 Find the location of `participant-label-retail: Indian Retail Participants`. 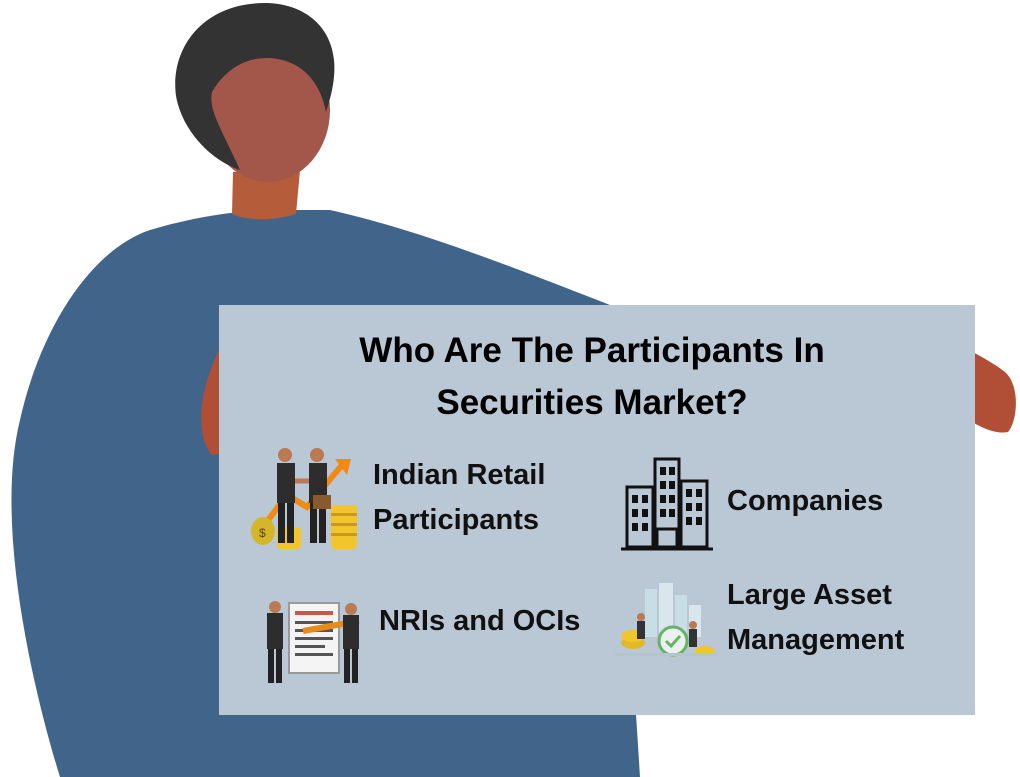

participant-label-retail: Indian Retail Participants is located at coordinates (459, 497).